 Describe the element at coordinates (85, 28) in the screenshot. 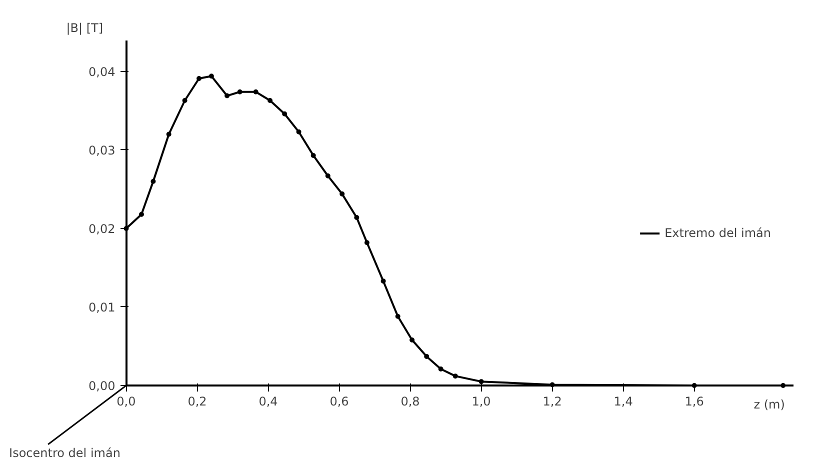

I see `y-axis-title: |B| [T]` at that location.